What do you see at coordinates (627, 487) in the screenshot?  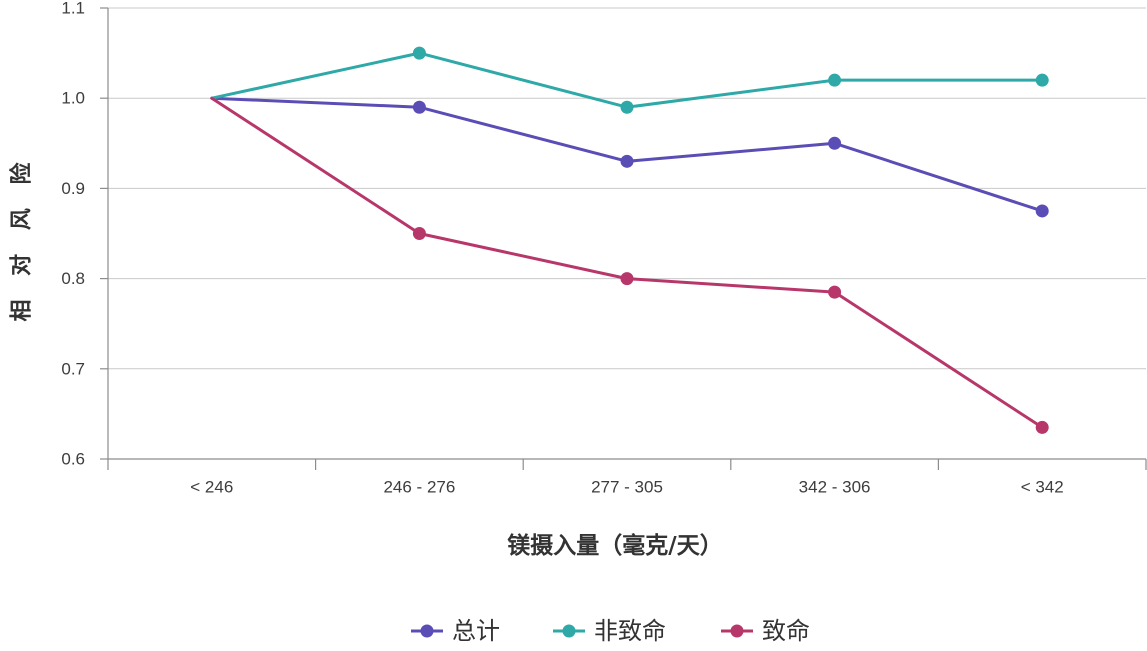 I see `x-tick-label: 277 - 305` at bounding box center [627, 487].